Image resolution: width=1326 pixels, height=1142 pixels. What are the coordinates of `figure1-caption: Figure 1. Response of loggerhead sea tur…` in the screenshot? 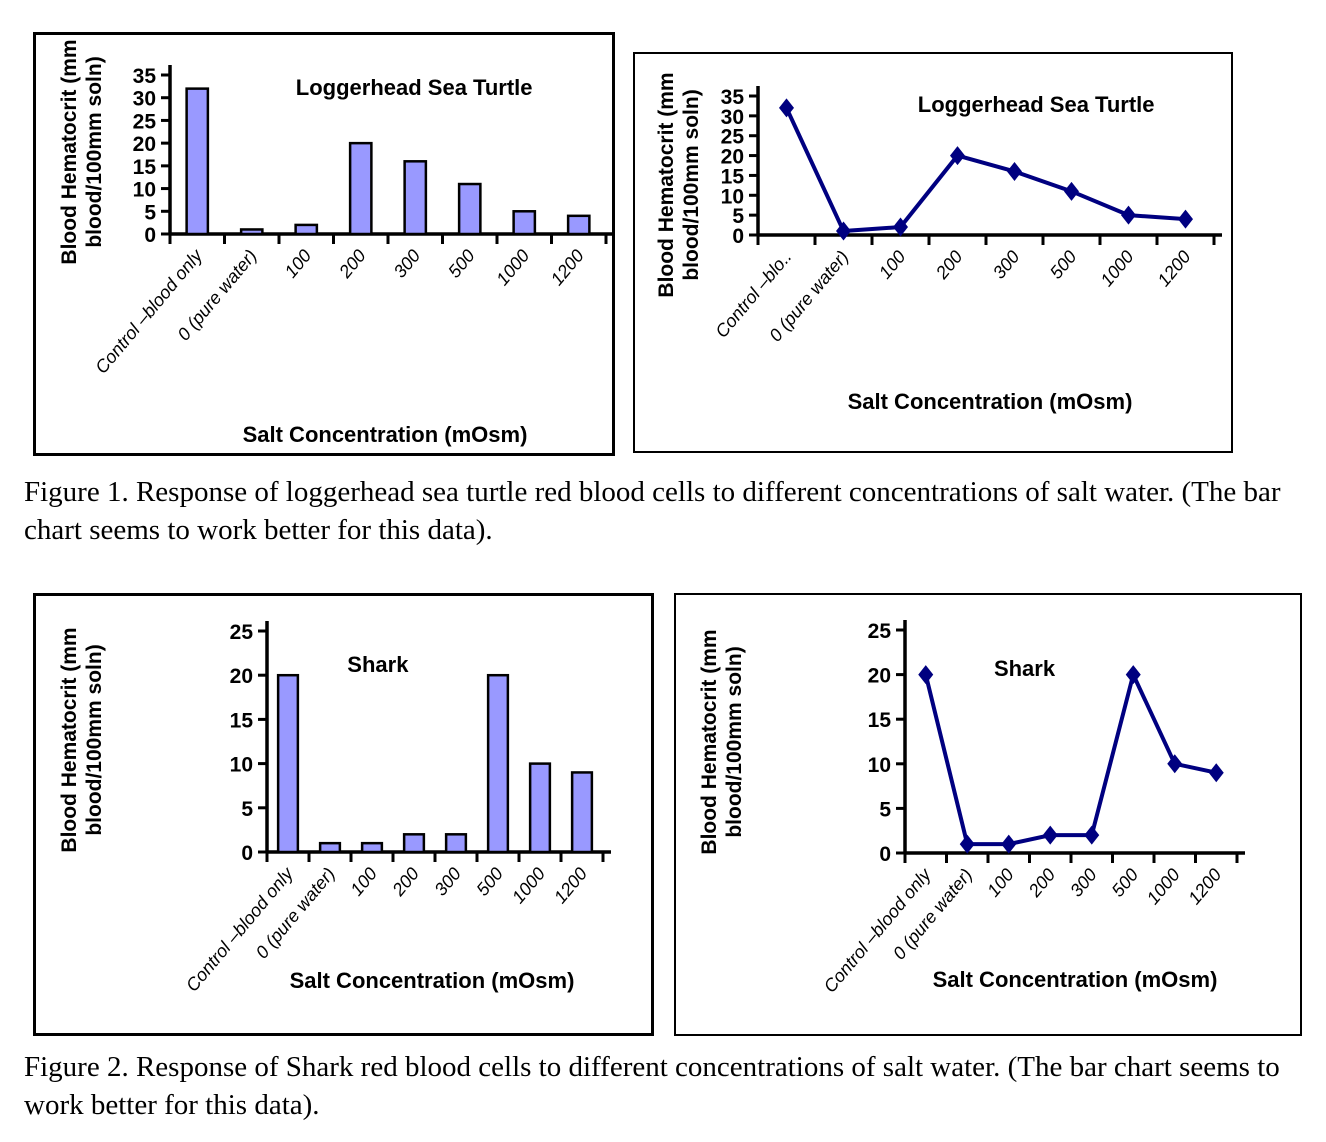 It's located at (652, 511).